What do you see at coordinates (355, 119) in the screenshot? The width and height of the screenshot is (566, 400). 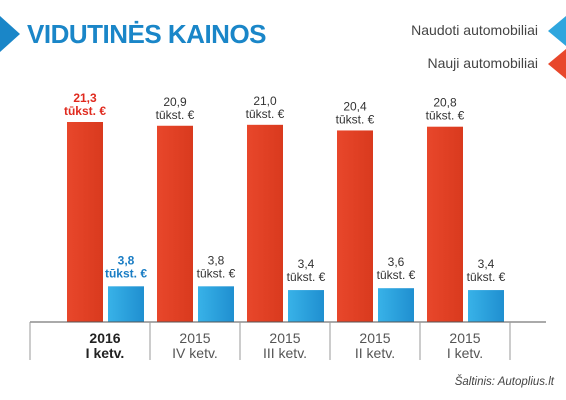 I see `unit-label-new-3: tūkst. €` at bounding box center [355, 119].